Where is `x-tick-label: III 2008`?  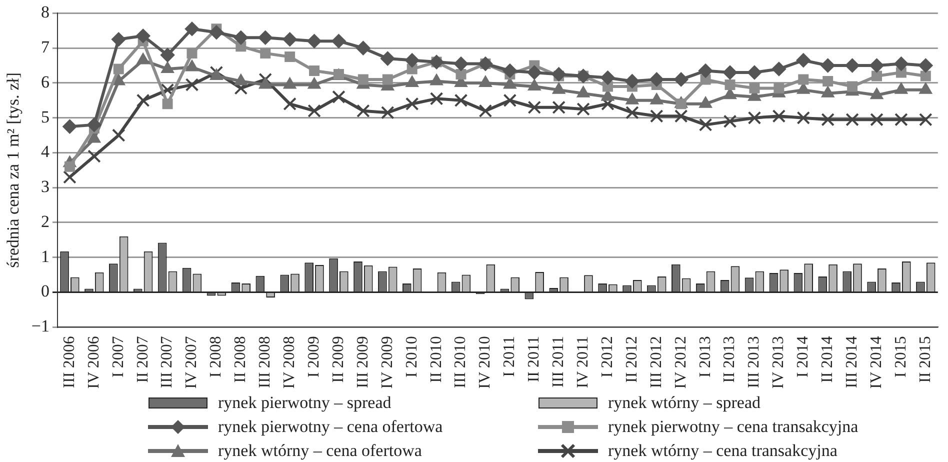 x-tick-label: III 2008 is located at coordinates (265, 362).